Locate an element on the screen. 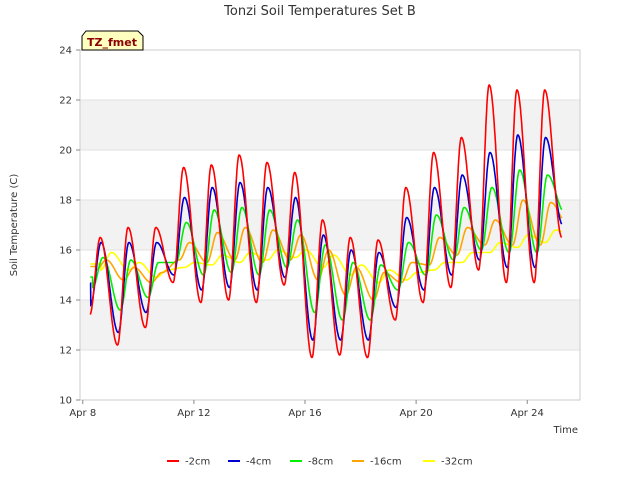 The image size is (640, 480). y-axis-ticks: 10 12 14 16 18 20 22 24 is located at coordinates (69, 226).